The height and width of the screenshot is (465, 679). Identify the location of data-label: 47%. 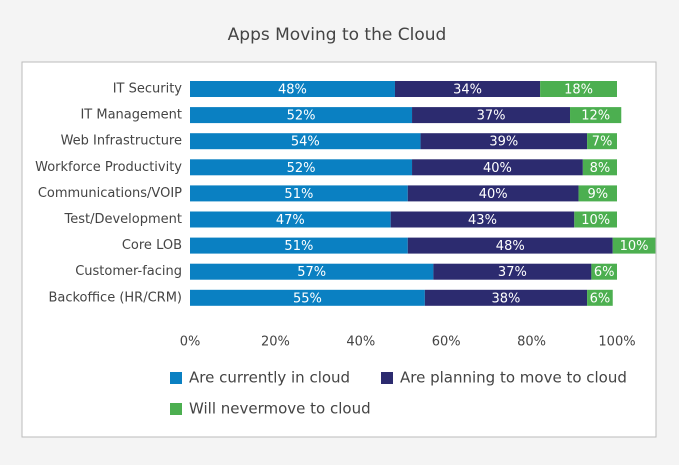
(290, 220).